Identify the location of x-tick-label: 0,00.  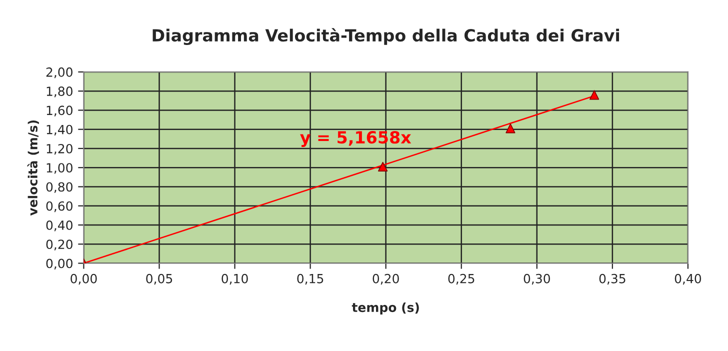
(83, 279).